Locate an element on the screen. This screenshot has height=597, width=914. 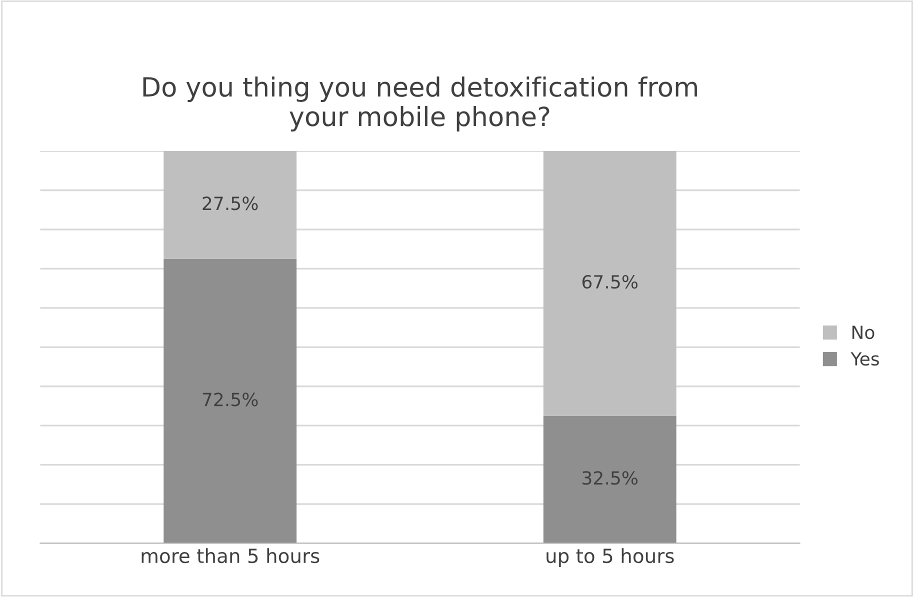
data-label: 27.5% is located at coordinates (230, 203).